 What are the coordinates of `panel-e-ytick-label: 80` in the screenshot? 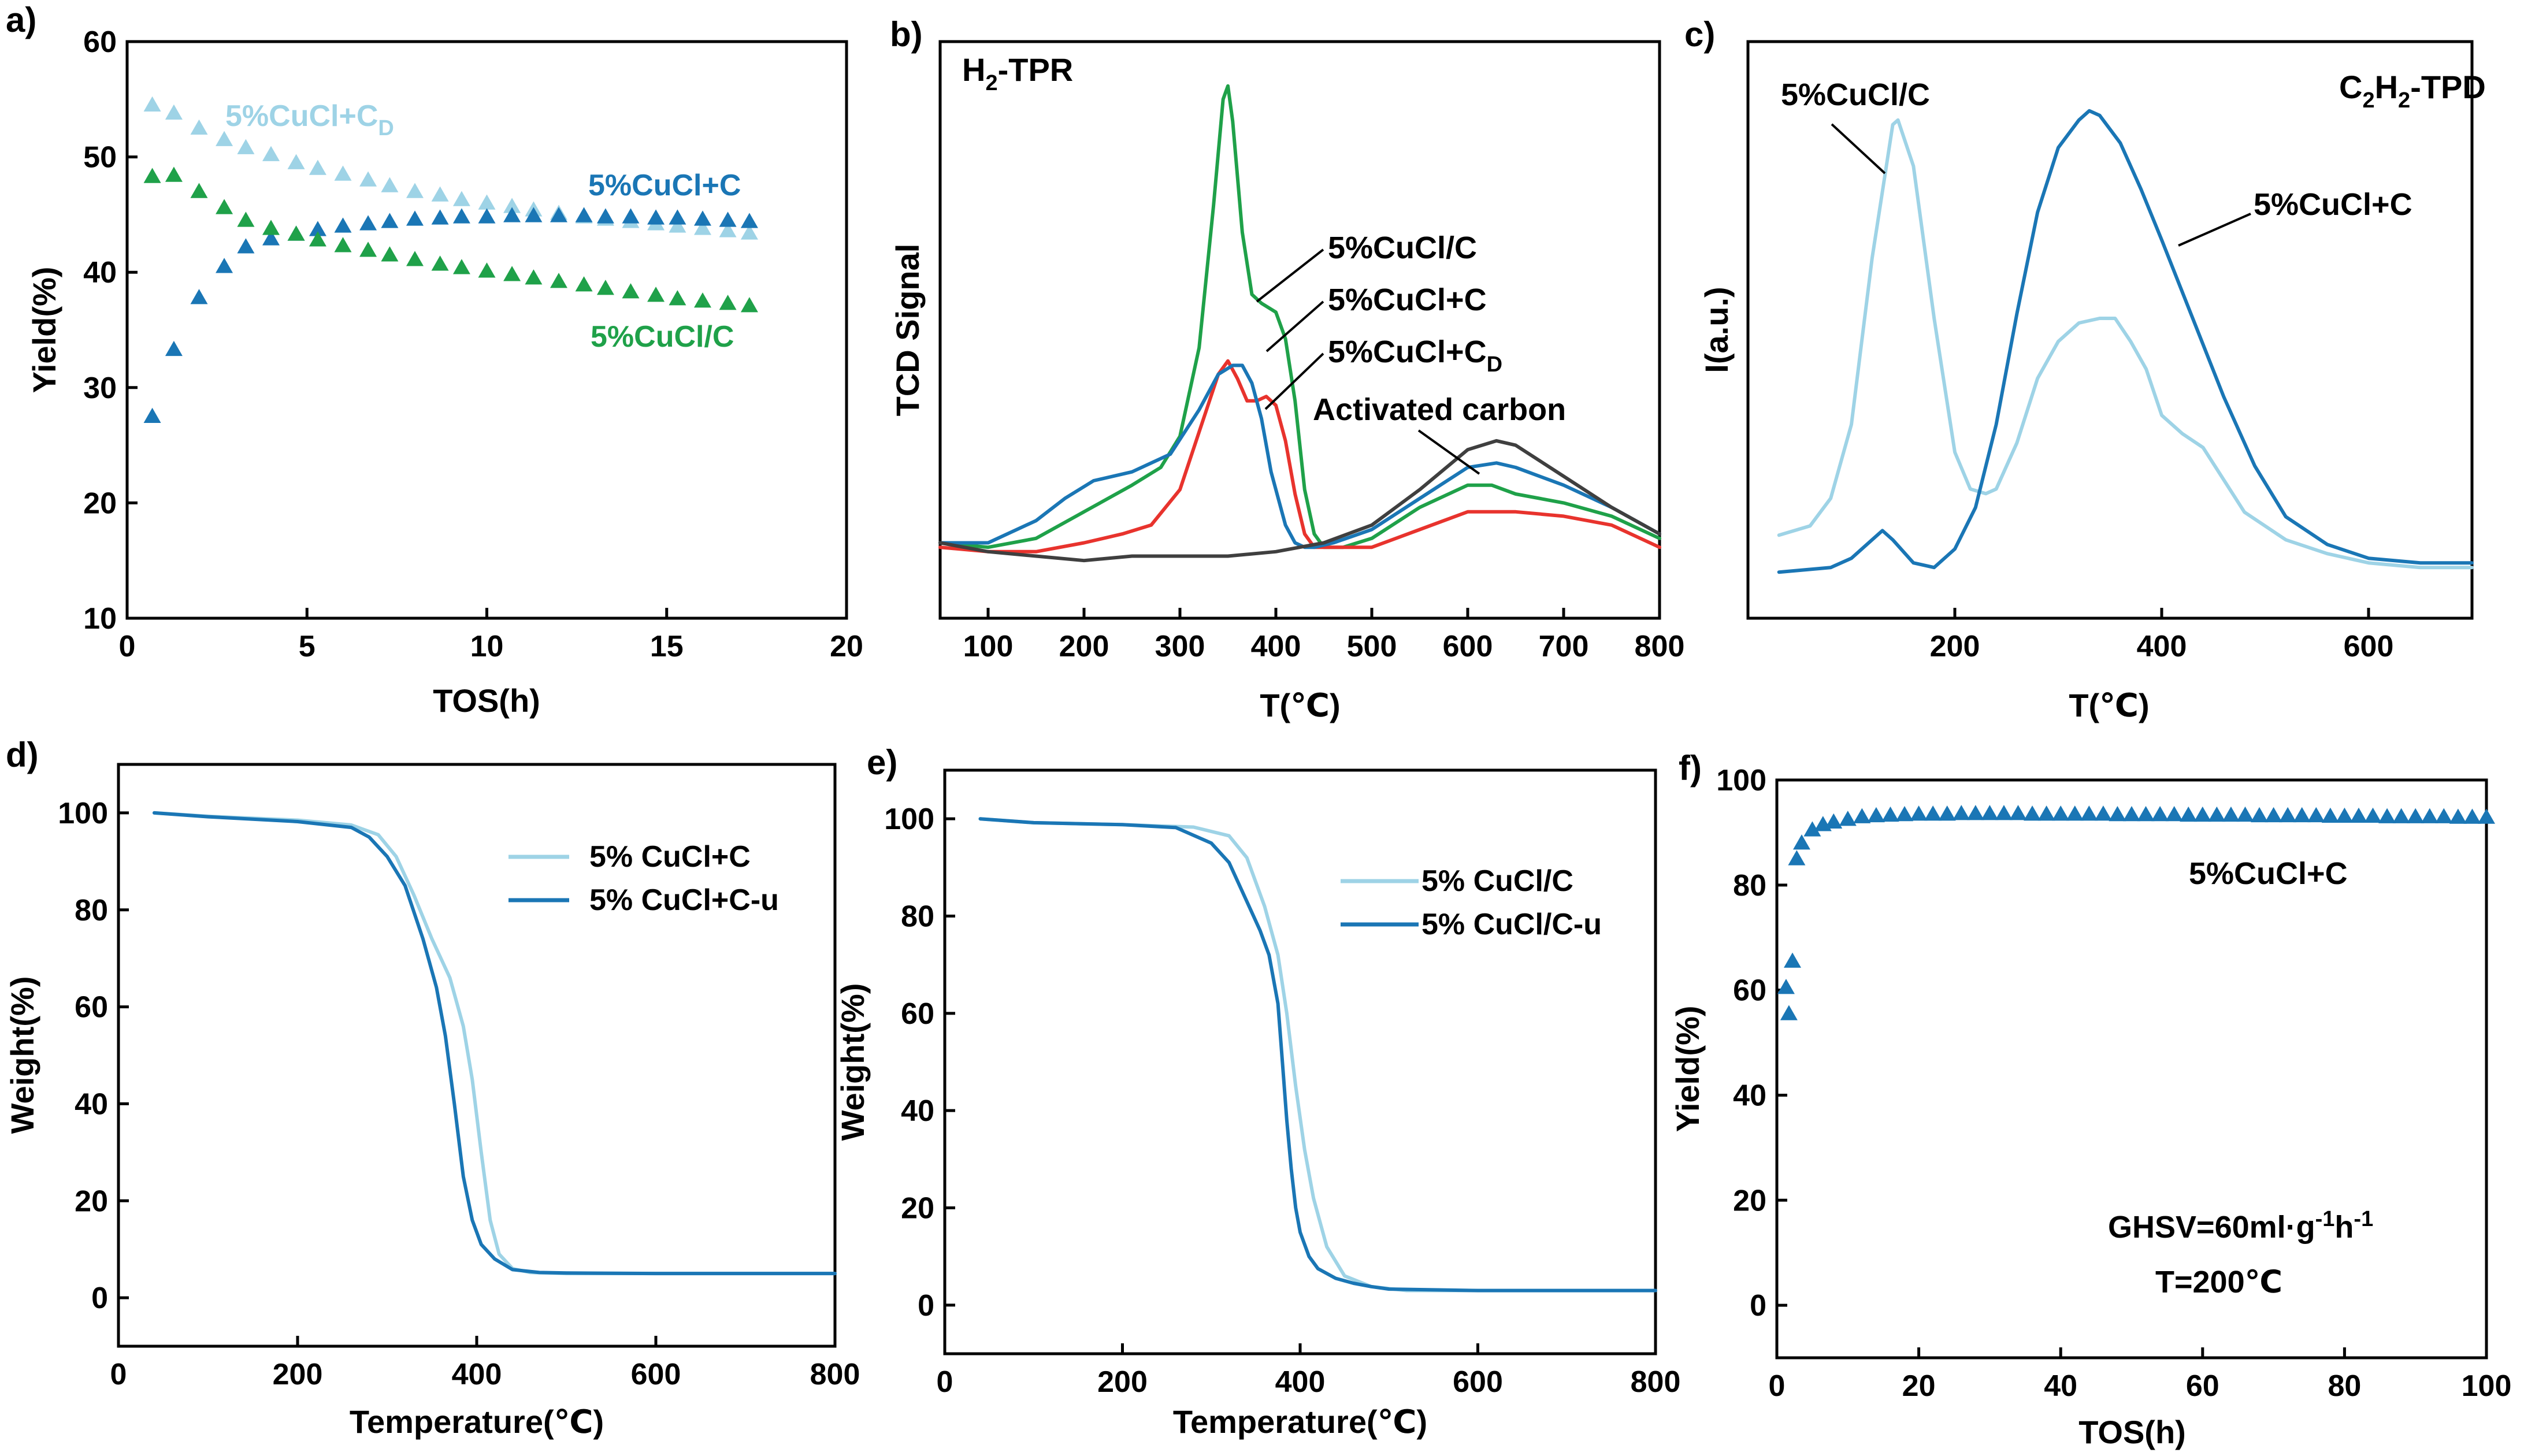 It's located at (917, 917).